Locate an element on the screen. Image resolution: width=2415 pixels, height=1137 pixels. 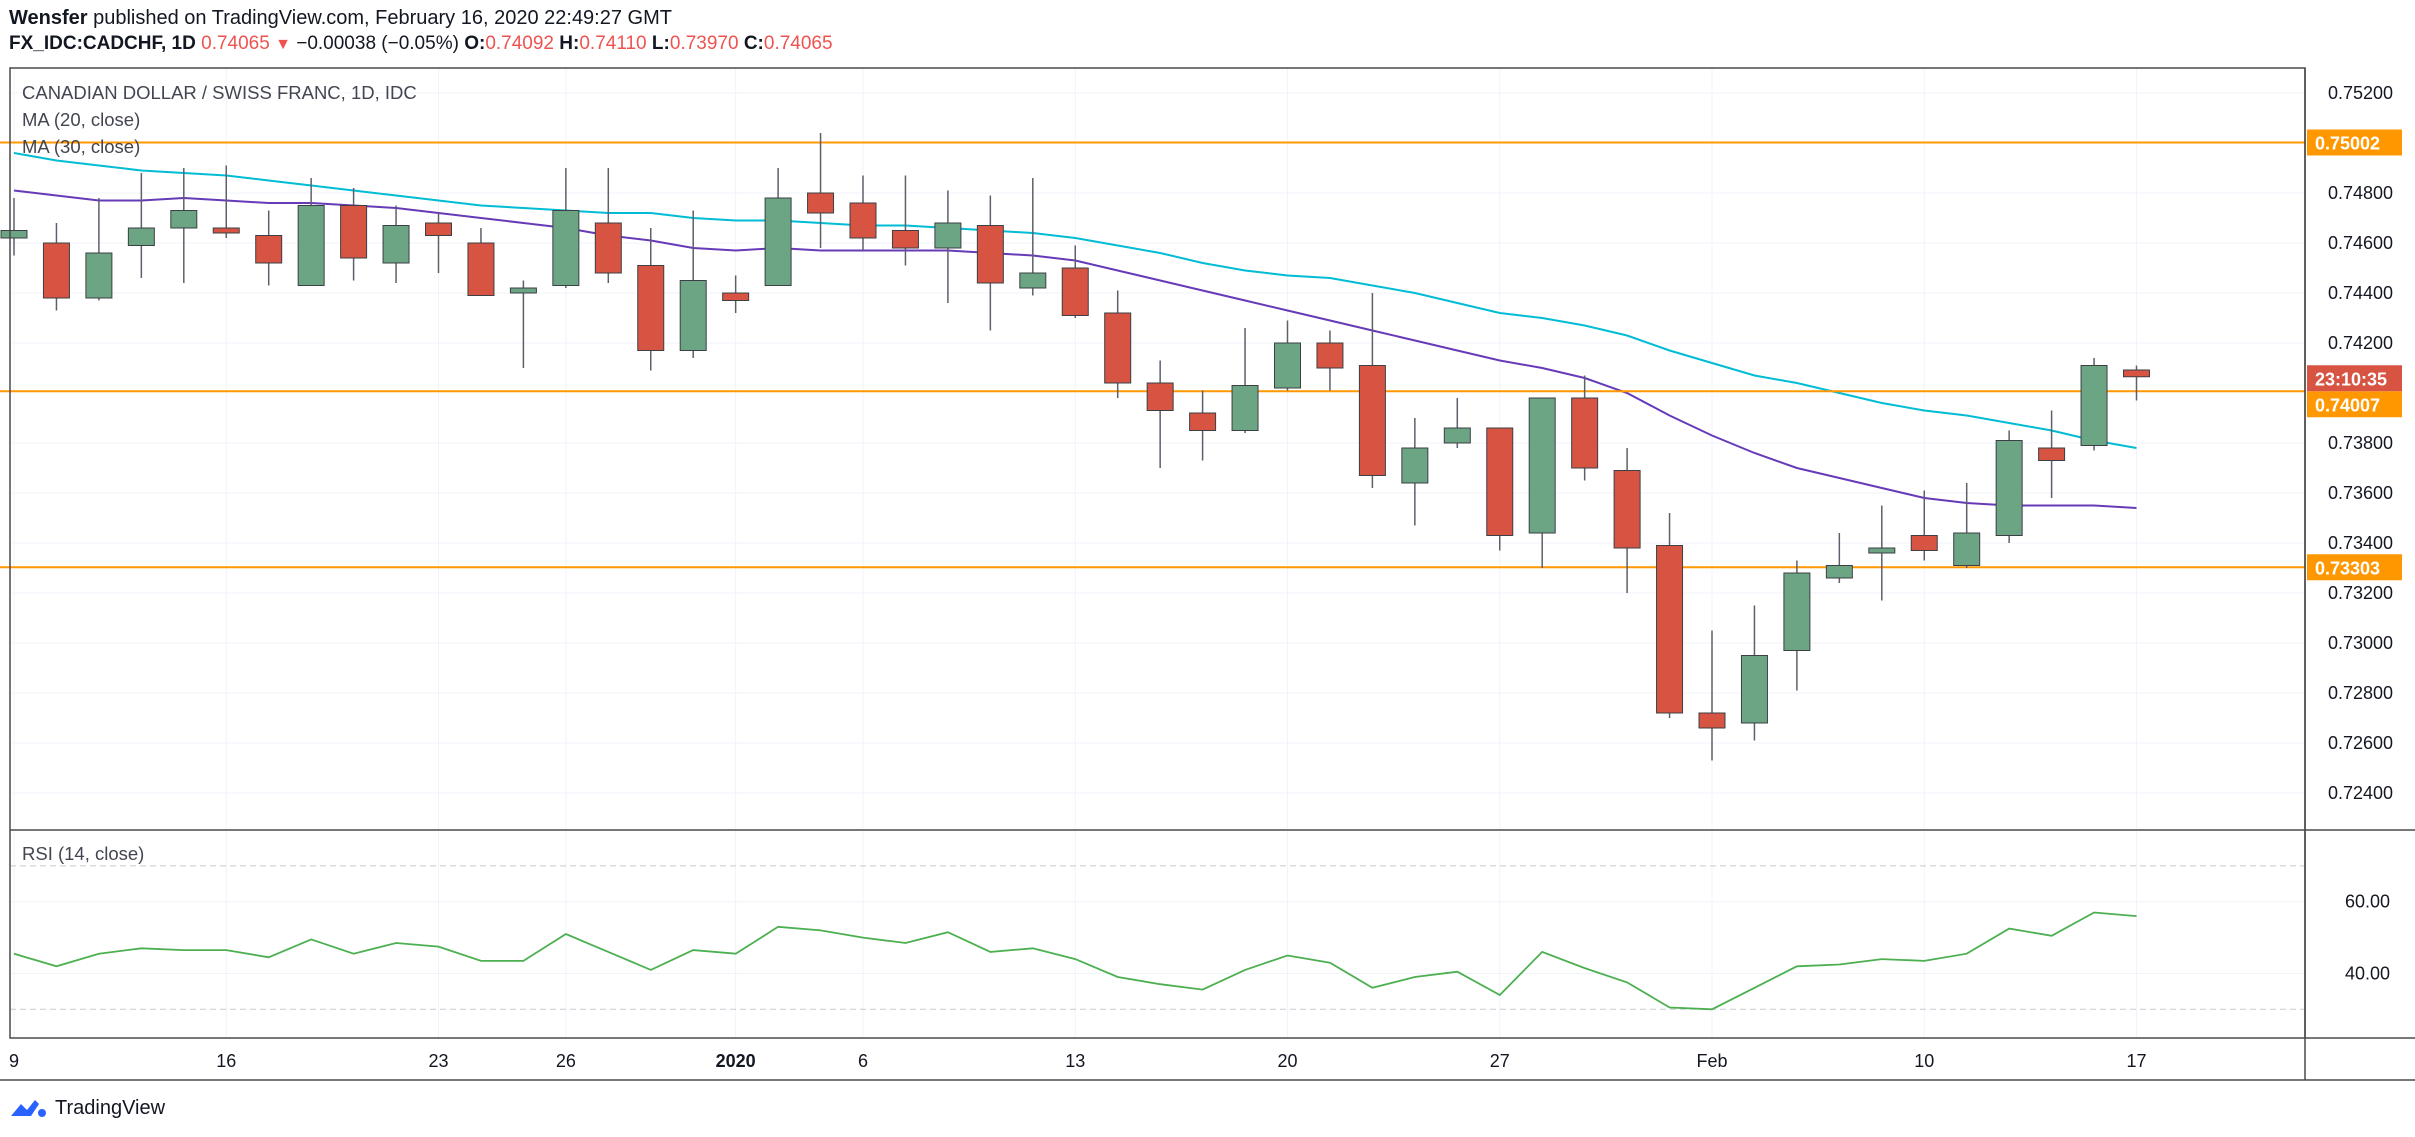
horizontal-level-badge: 0.75002 is located at coordinates (2354, 142).